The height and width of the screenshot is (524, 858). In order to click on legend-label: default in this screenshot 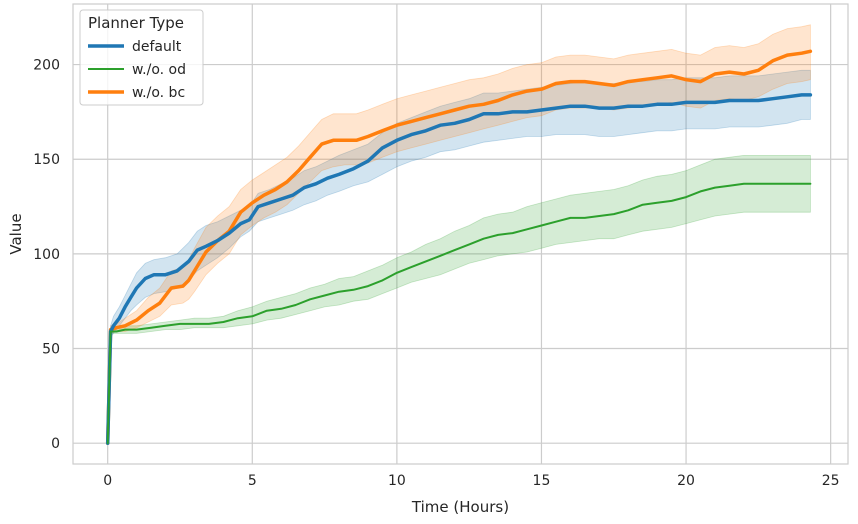, I will do `click(157, 47)`.